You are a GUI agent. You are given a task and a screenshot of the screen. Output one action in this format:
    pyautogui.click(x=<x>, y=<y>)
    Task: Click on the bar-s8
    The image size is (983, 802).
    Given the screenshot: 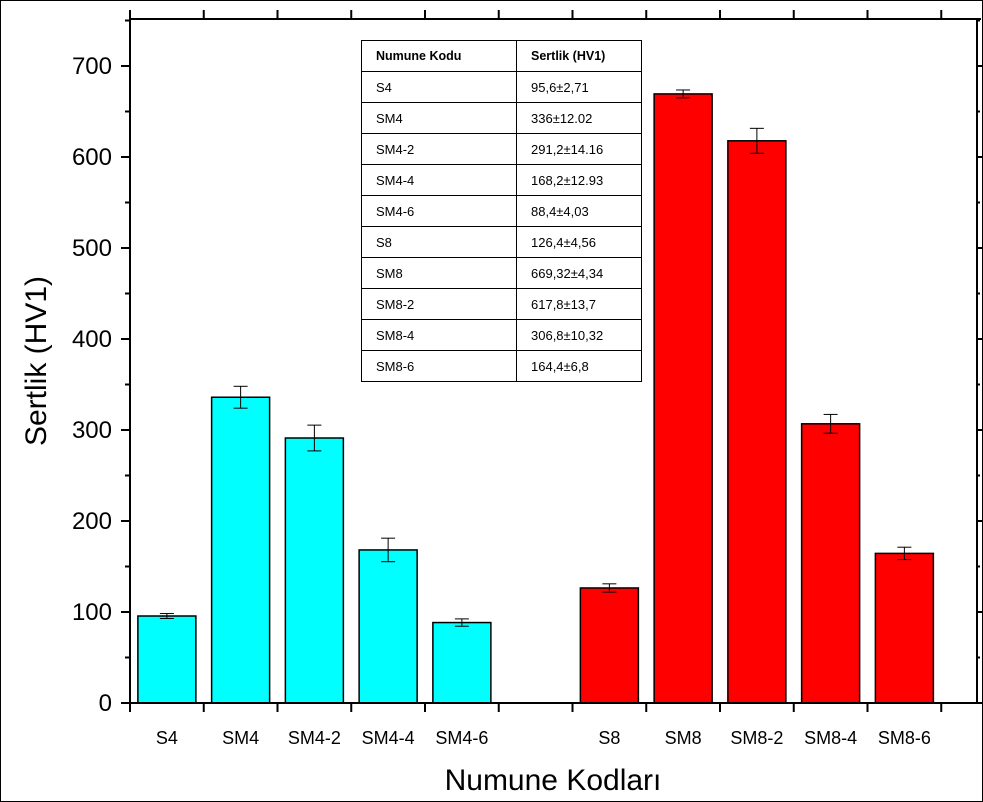 What is the action you would take?
    pyautogui.click(x=609, y=645)
    